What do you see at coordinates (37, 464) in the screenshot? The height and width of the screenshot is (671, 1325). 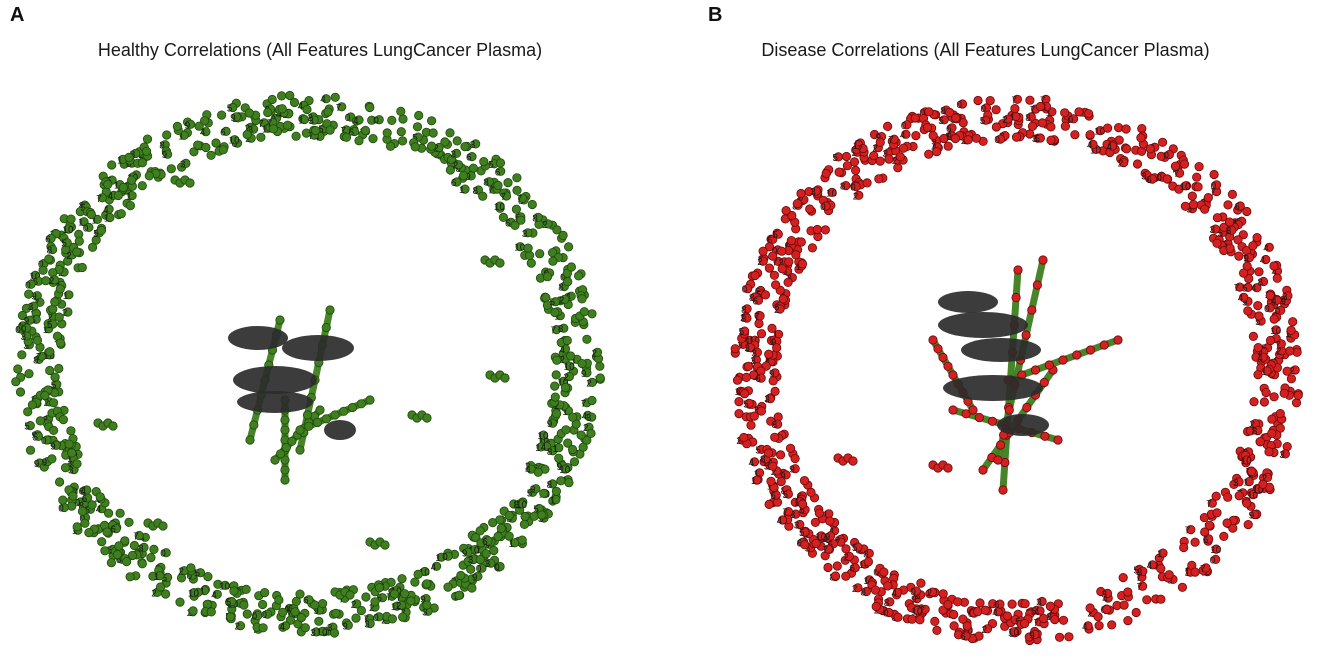 I see `node-label: 9` at bounding box center [37, 464].